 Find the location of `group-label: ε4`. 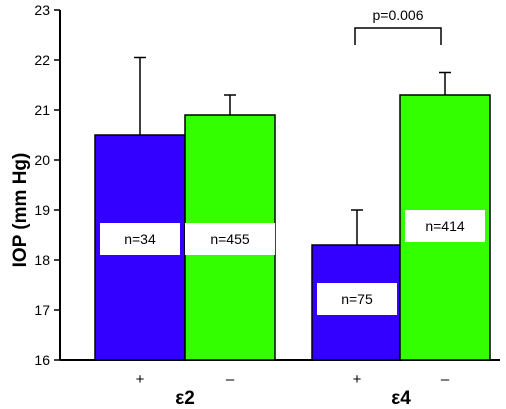

group-label: ε4 is located at coordinates (401, 398).